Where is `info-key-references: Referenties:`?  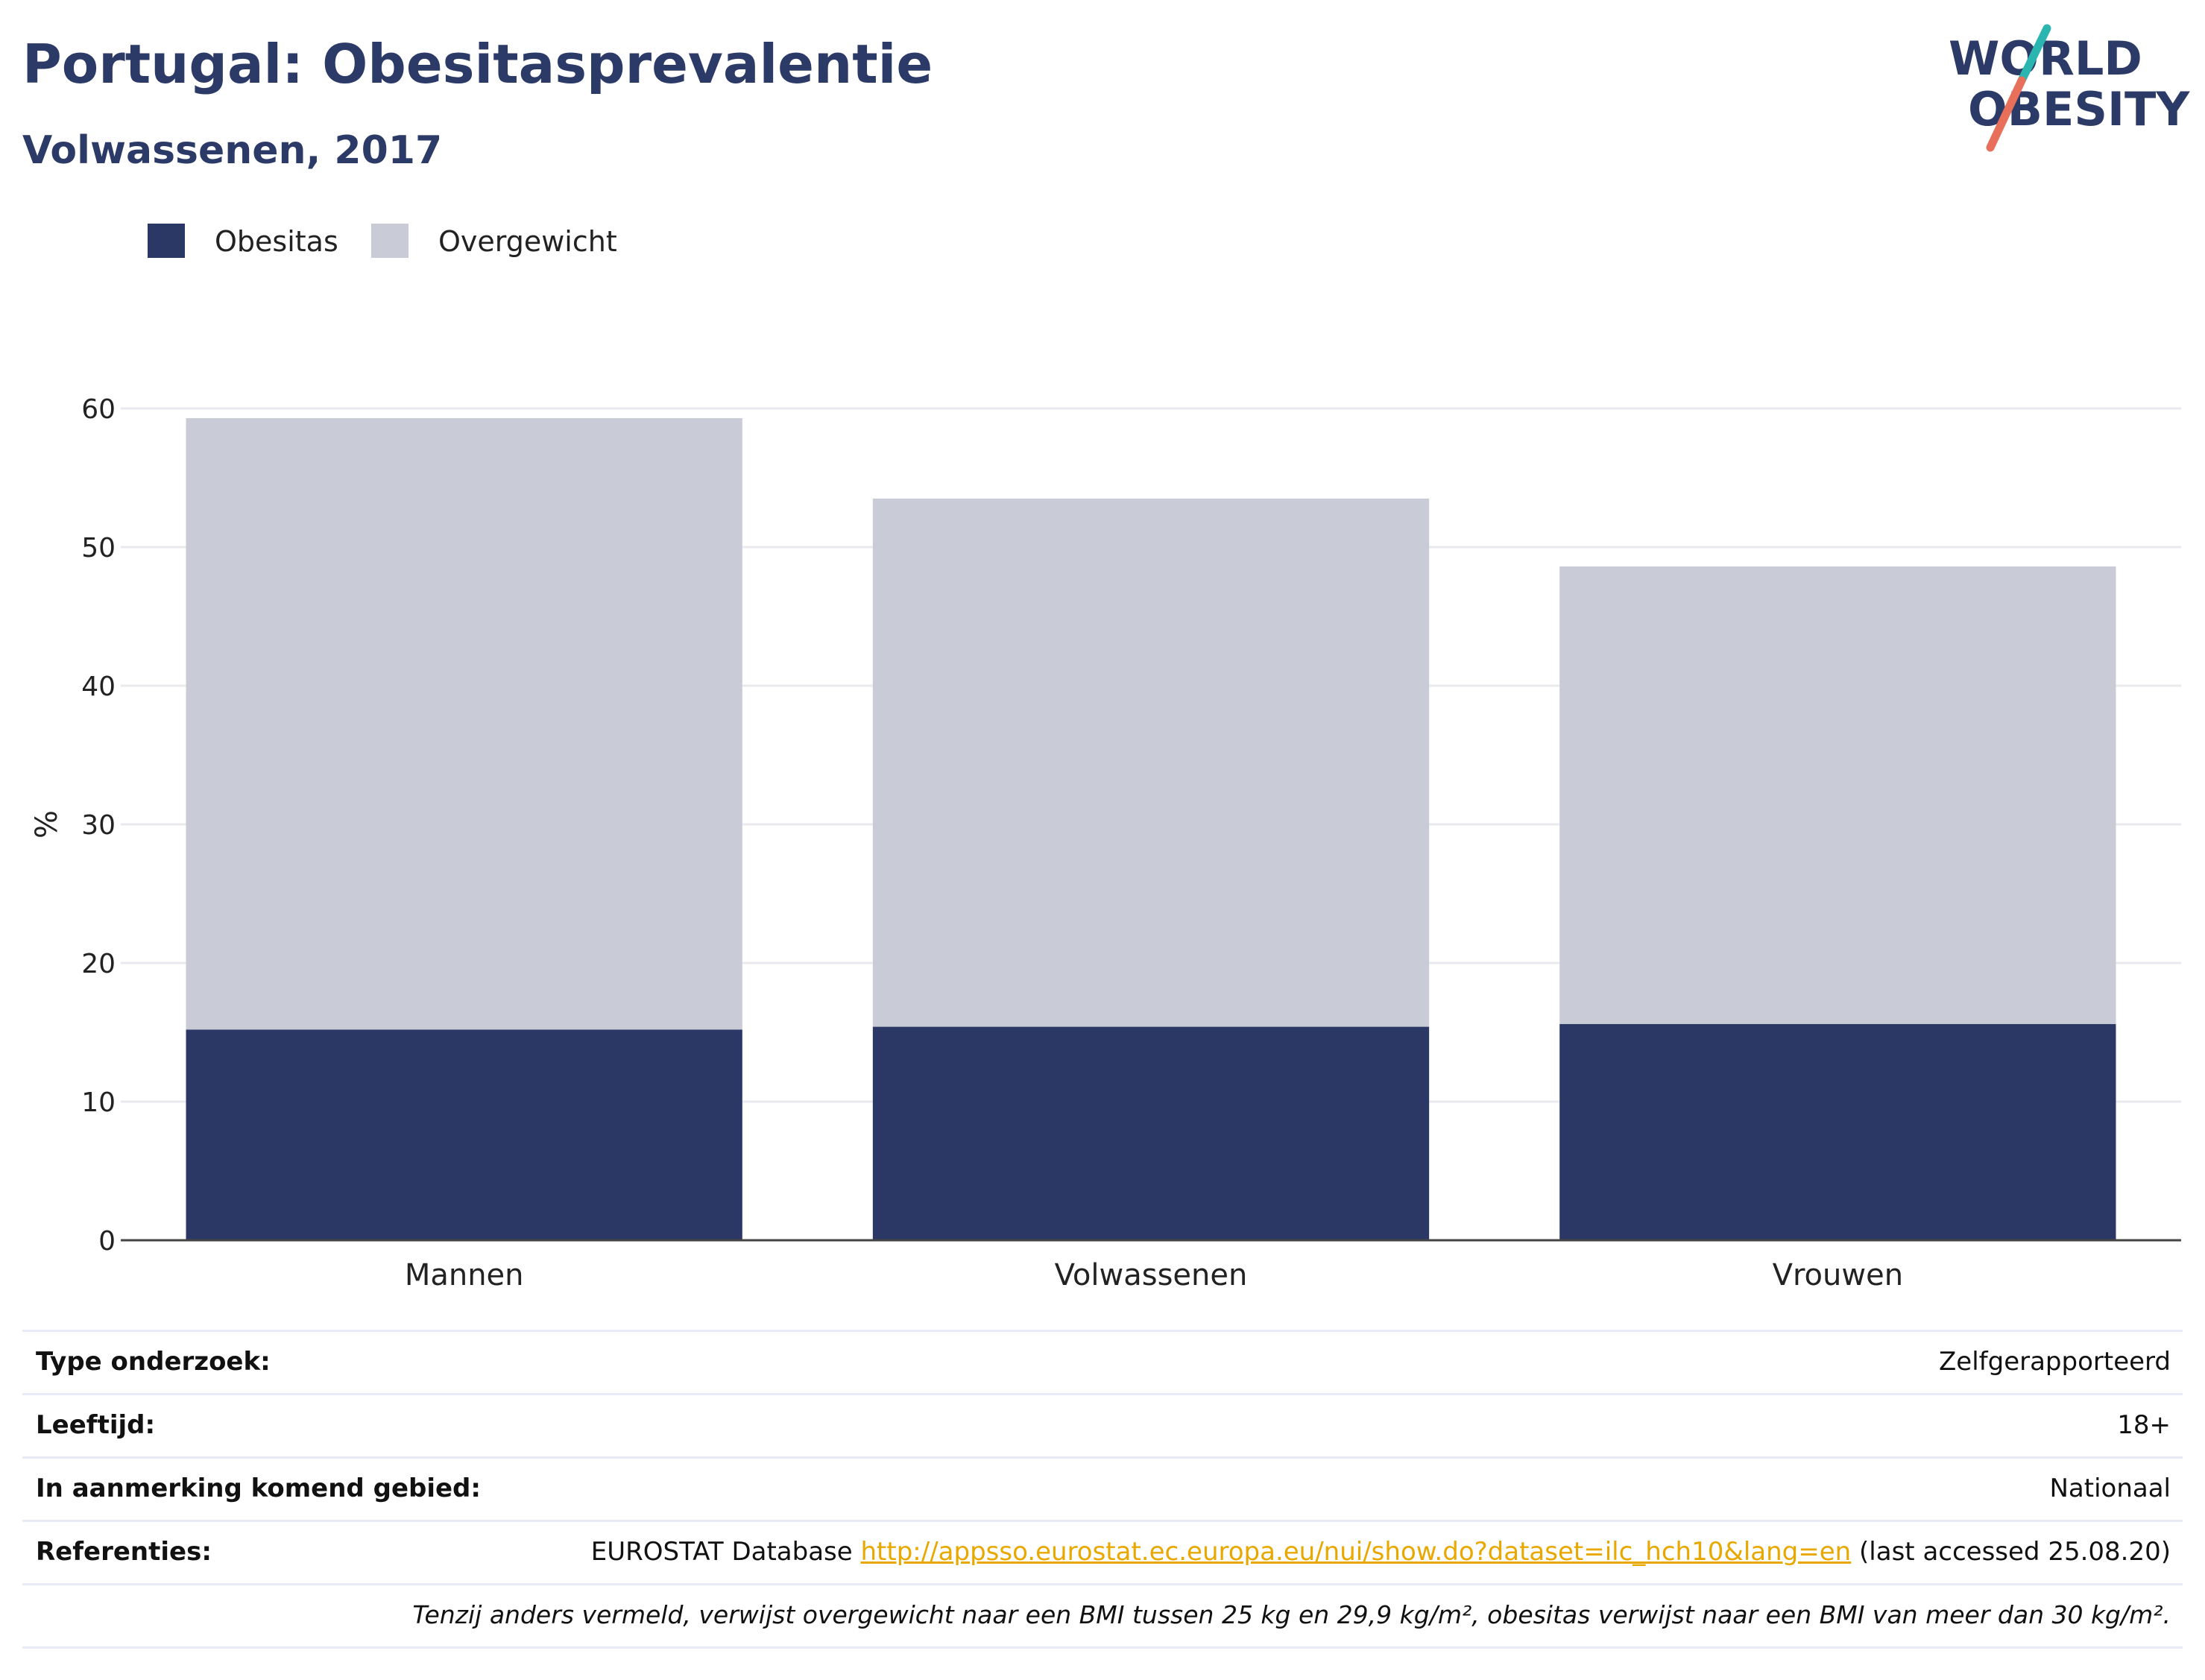 info-key-references: Referenties: is located at coordinates (124, 1552).